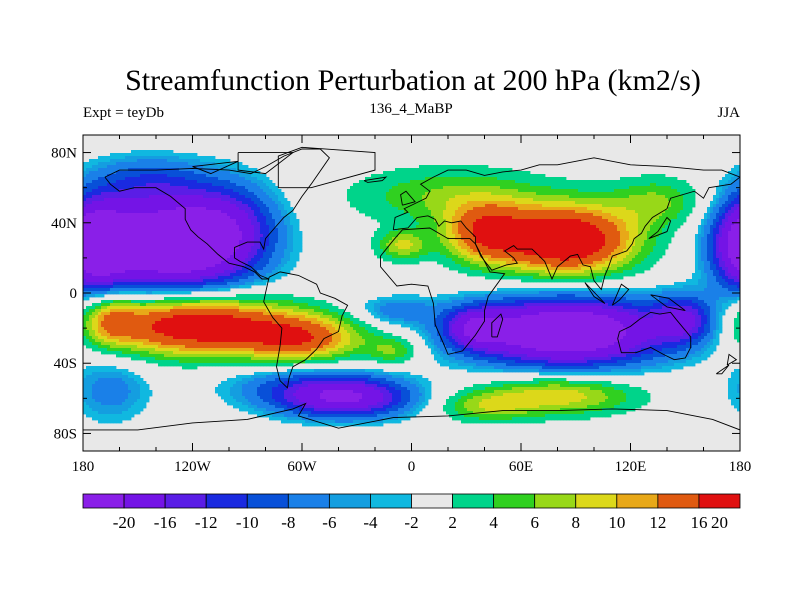 The width and height of the screenshot is (800, 600). What do you see at coordinates (410, 109) in the screenshot?
I see `center-label: 136_4_MaBP` at bounding box center [410, 109].